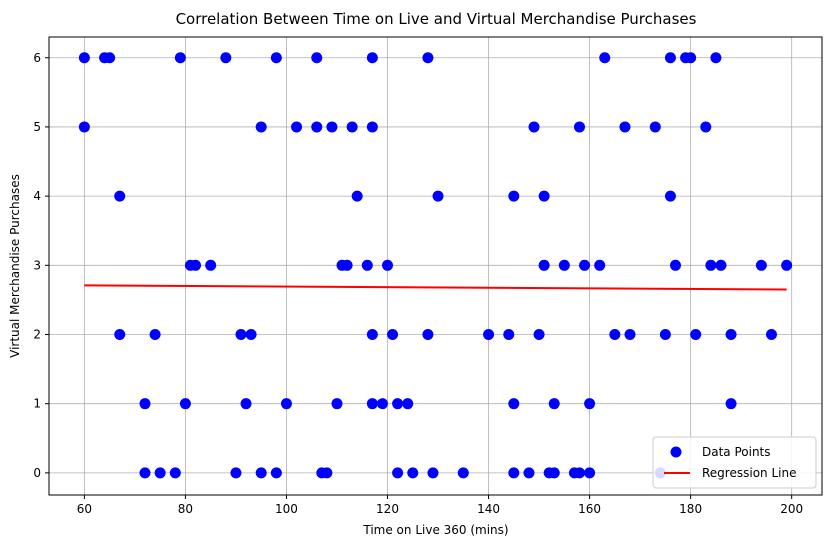 This screenshot has width=833, height=547. Describe the element at coordinates (37, 127) in the screenshot. I see `y-tick-label: 5` at that location.